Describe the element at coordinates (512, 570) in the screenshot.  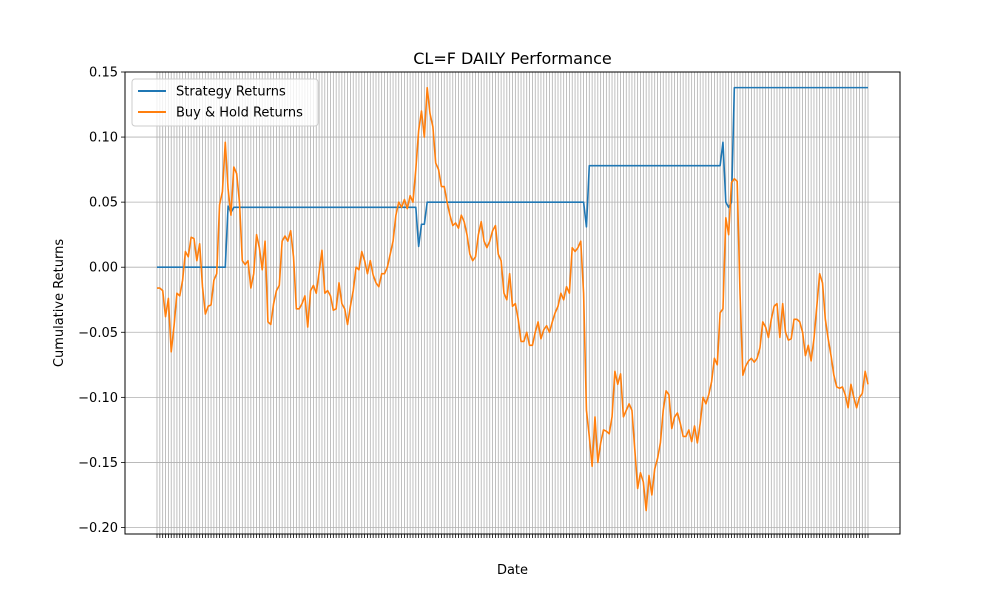
I see `x-axis-label: Date` at that location.